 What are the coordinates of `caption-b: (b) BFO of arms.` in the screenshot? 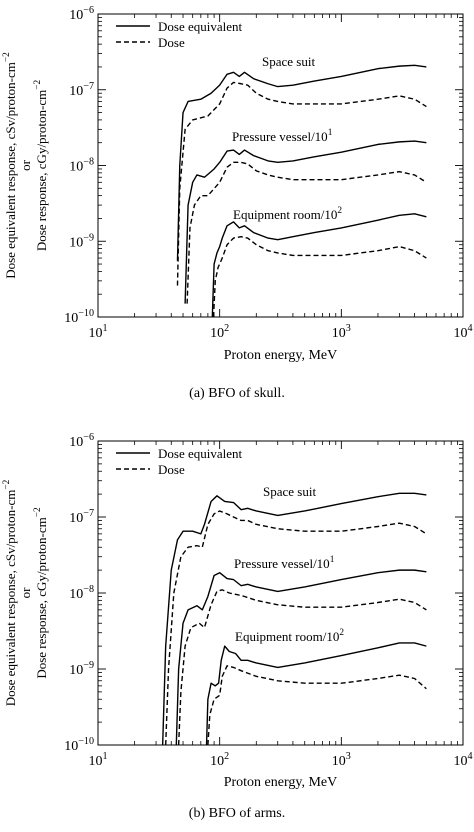 It's located at (237, 813).